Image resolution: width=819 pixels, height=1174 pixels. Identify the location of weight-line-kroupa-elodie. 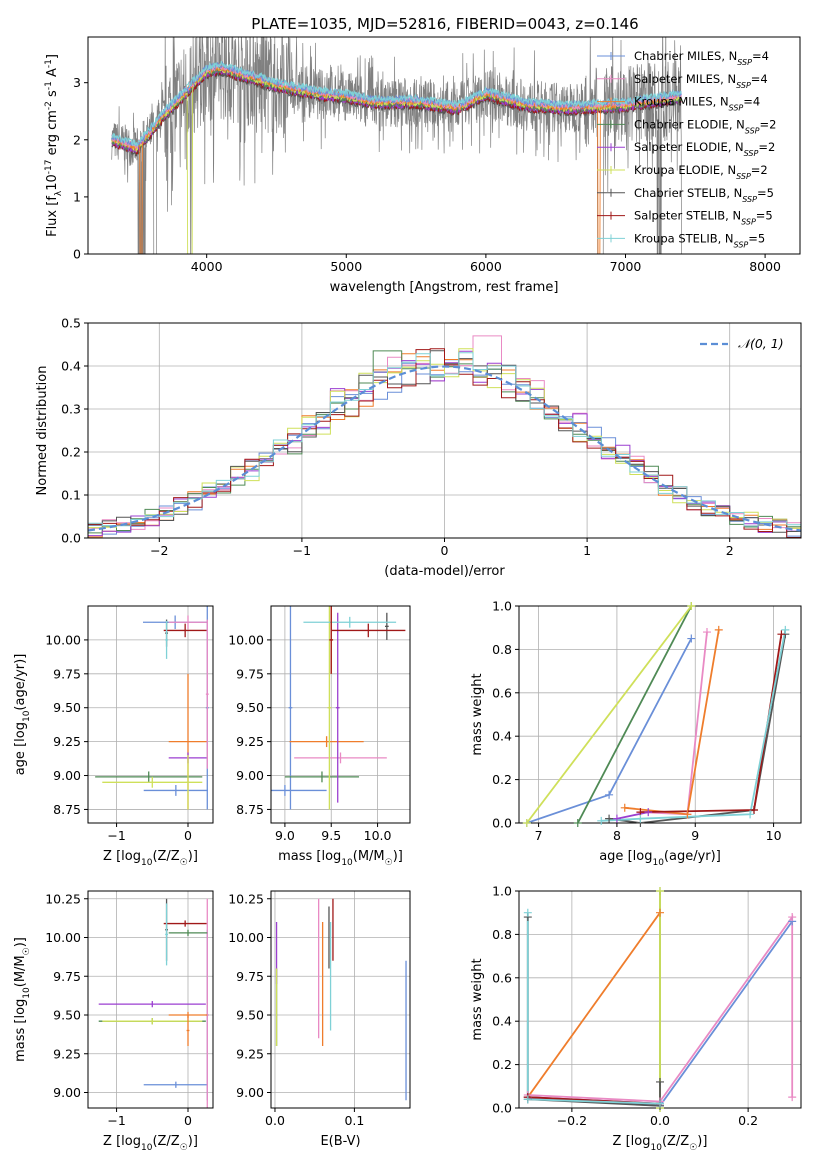
(609, 714).